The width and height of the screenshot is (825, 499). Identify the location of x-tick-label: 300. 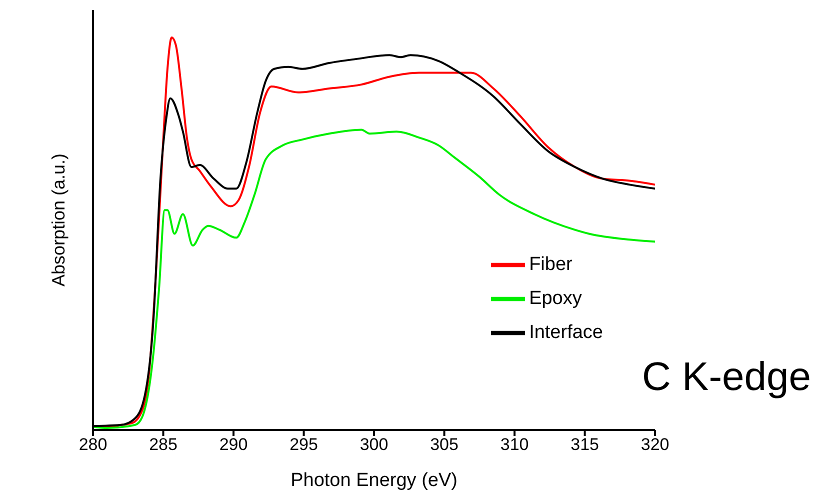
(374, 444).